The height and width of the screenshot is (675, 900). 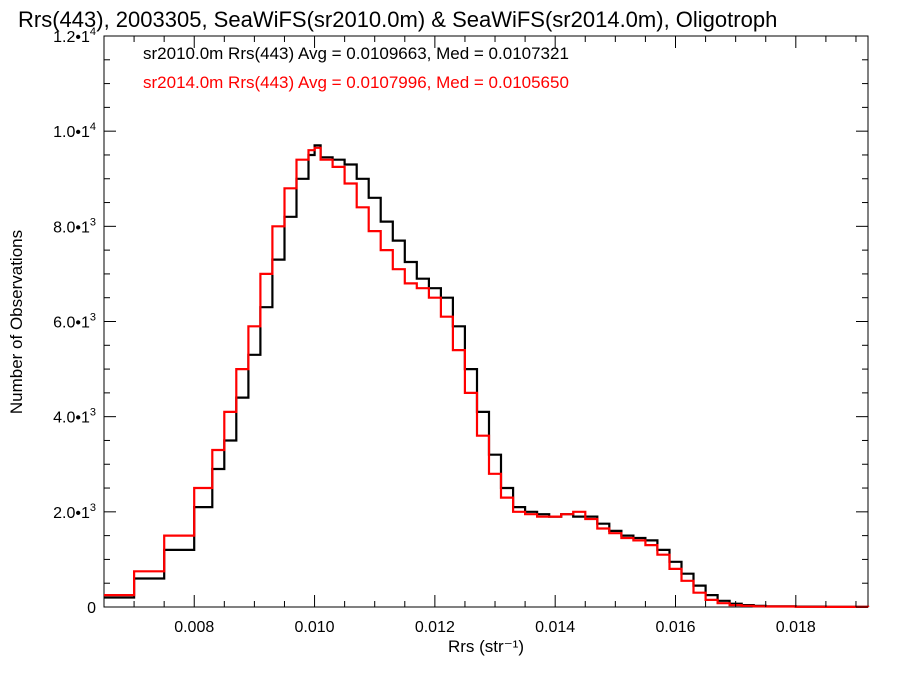 I want to click on x-tick-label: 0.008, so click(x=194, y=627).